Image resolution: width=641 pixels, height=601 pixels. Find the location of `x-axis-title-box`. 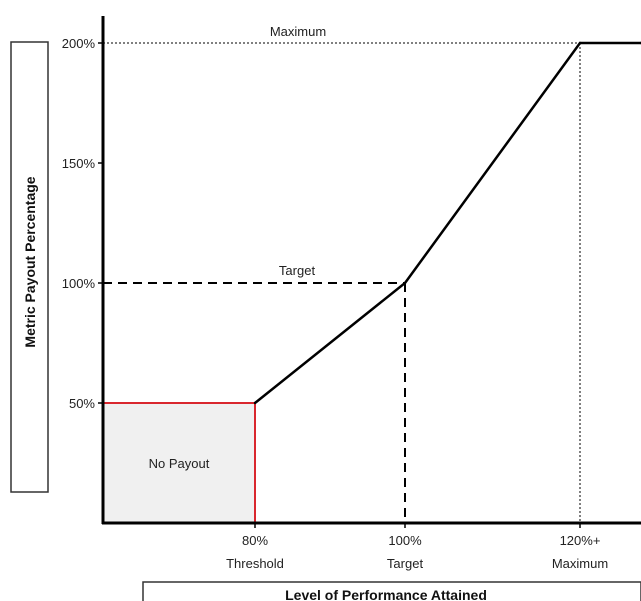

x-axis-title-box is located at coordinates (391, 591).